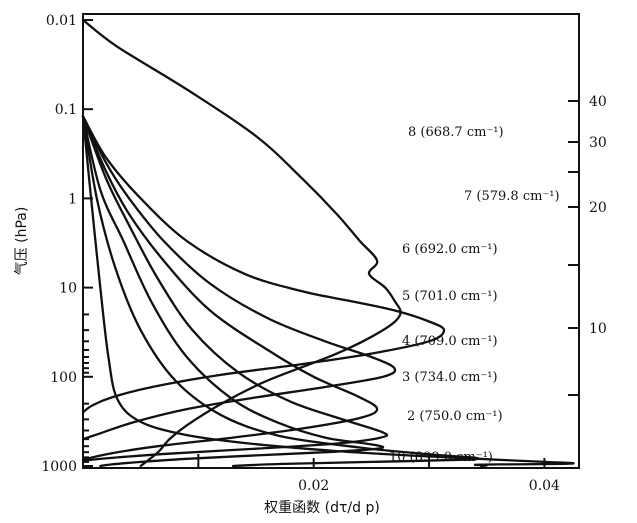  What do you see at coordinates (72, 199) in the screenshot?
I see `y-tick-label-3: 1` at bounding box center [72, 199].